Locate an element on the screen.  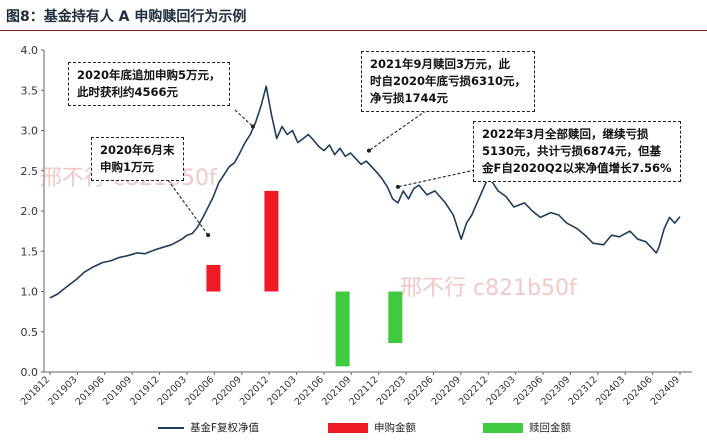
x-tick-label: 202012 is located at coordinates (254, 390).